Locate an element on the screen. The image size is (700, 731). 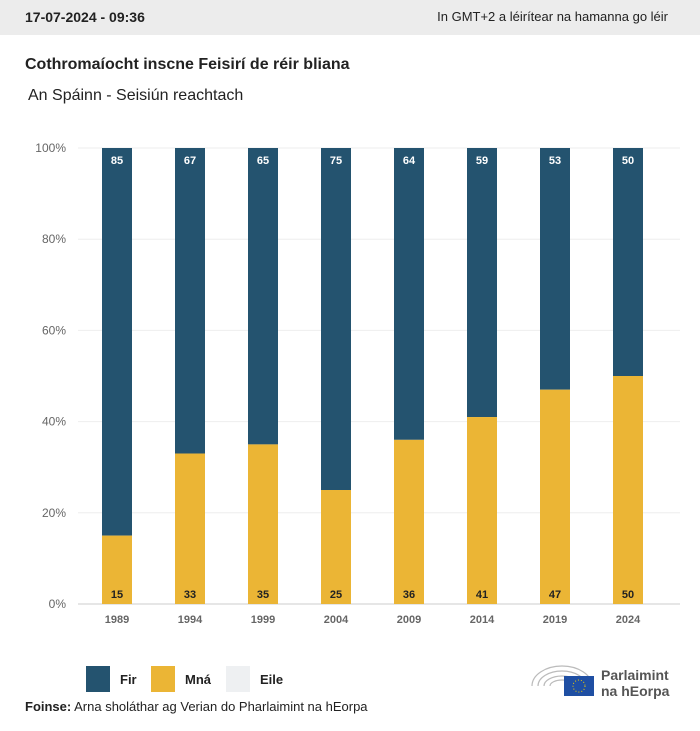
data-label-mna: 47 is located at coordinates (555, 595).